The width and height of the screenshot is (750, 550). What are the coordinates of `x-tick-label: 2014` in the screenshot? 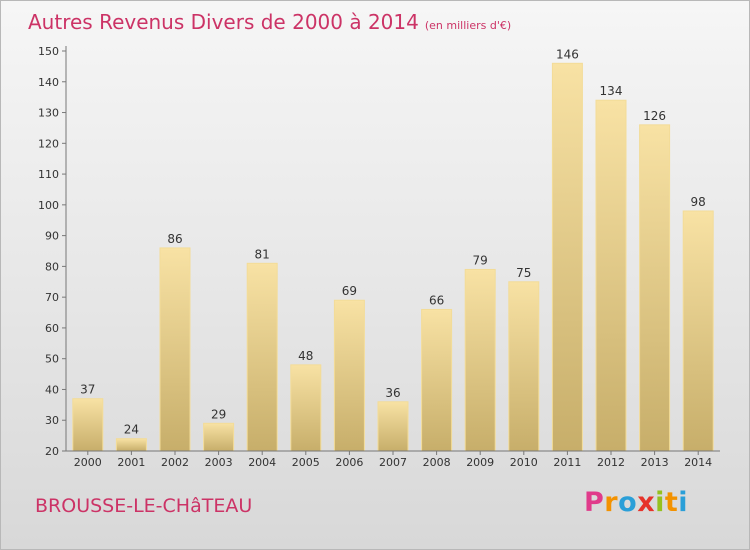 It's located at (698, 462).